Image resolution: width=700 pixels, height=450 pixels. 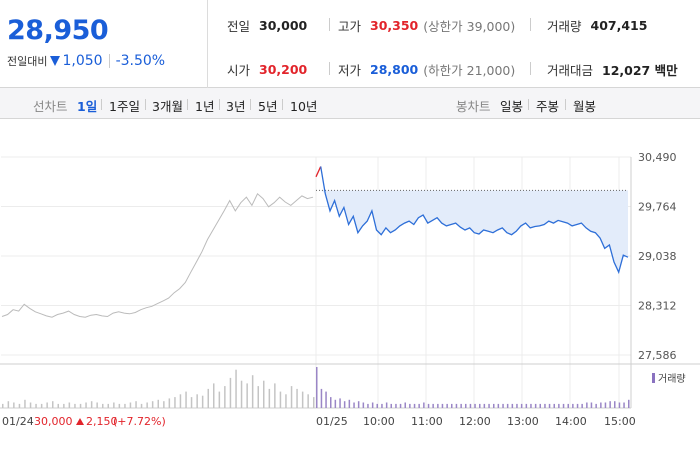 What do you see at coordinates (268, 106) in the screenshot?
I see `tab-5y: 5년` at bounding box center [268, 106].